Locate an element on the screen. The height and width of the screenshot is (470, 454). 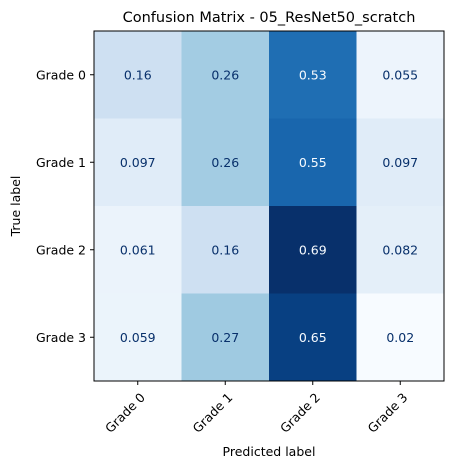
cell-value-label: 0.55 is located at coordinates (313, 162).